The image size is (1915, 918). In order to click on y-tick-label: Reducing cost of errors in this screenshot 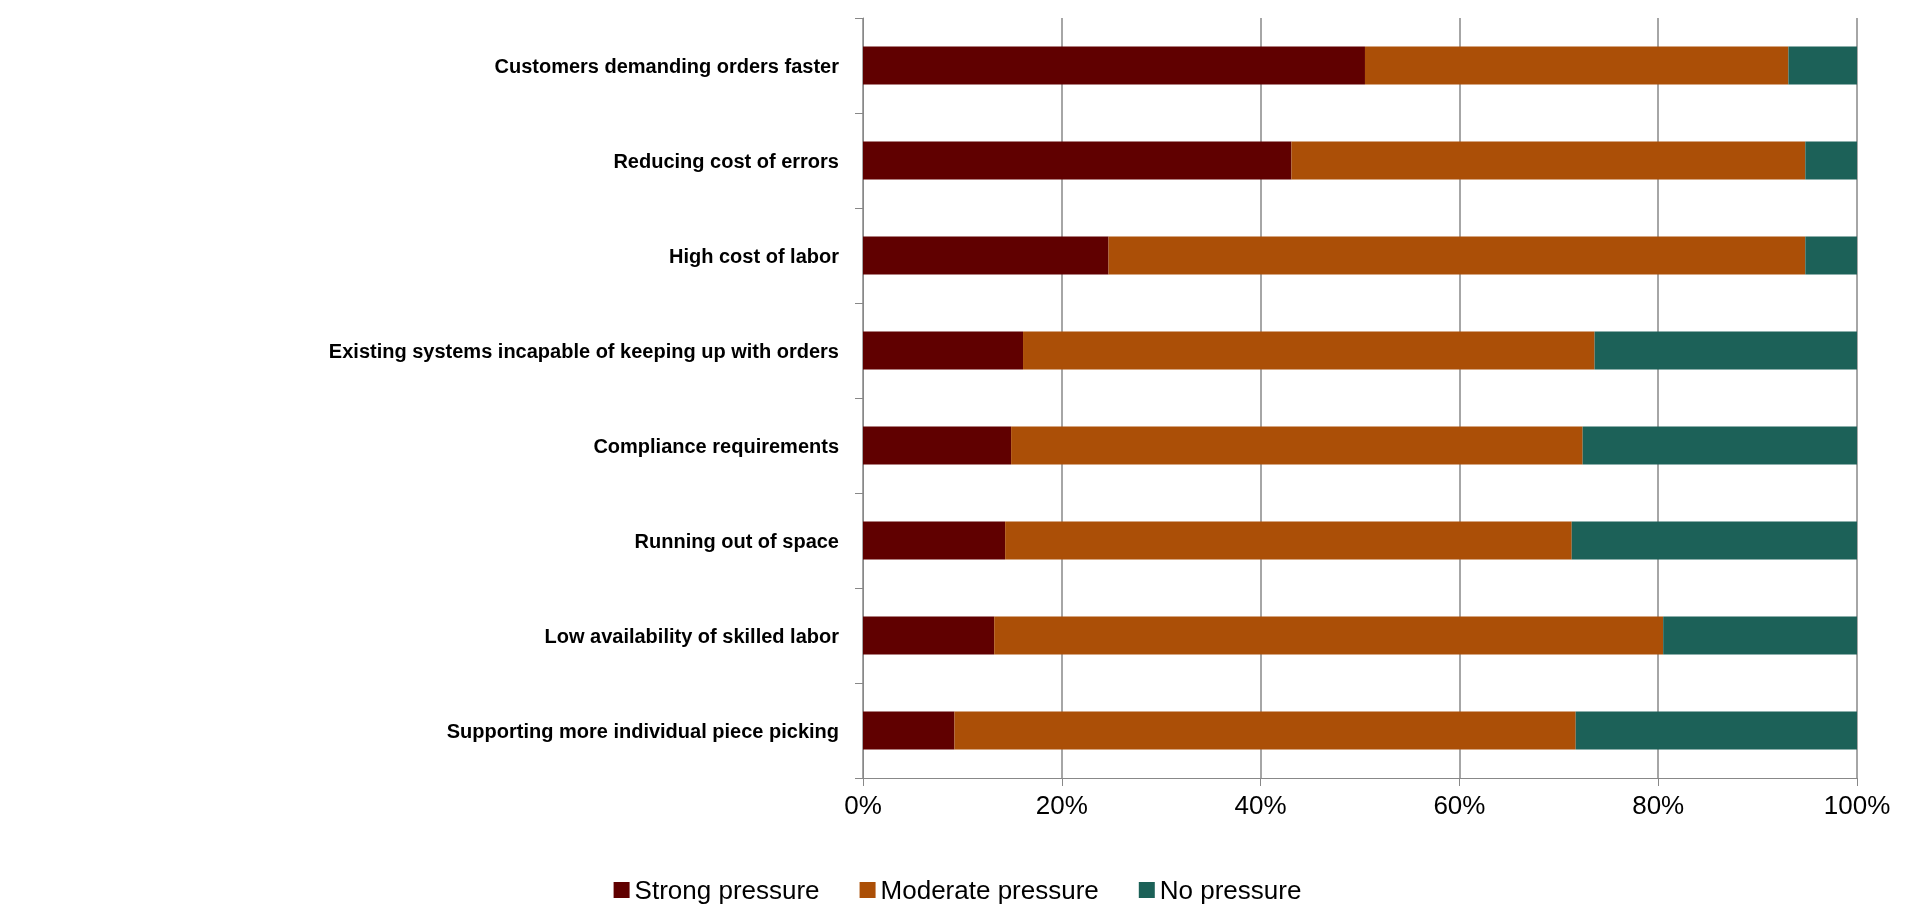, I will do `click(726, 160)`.